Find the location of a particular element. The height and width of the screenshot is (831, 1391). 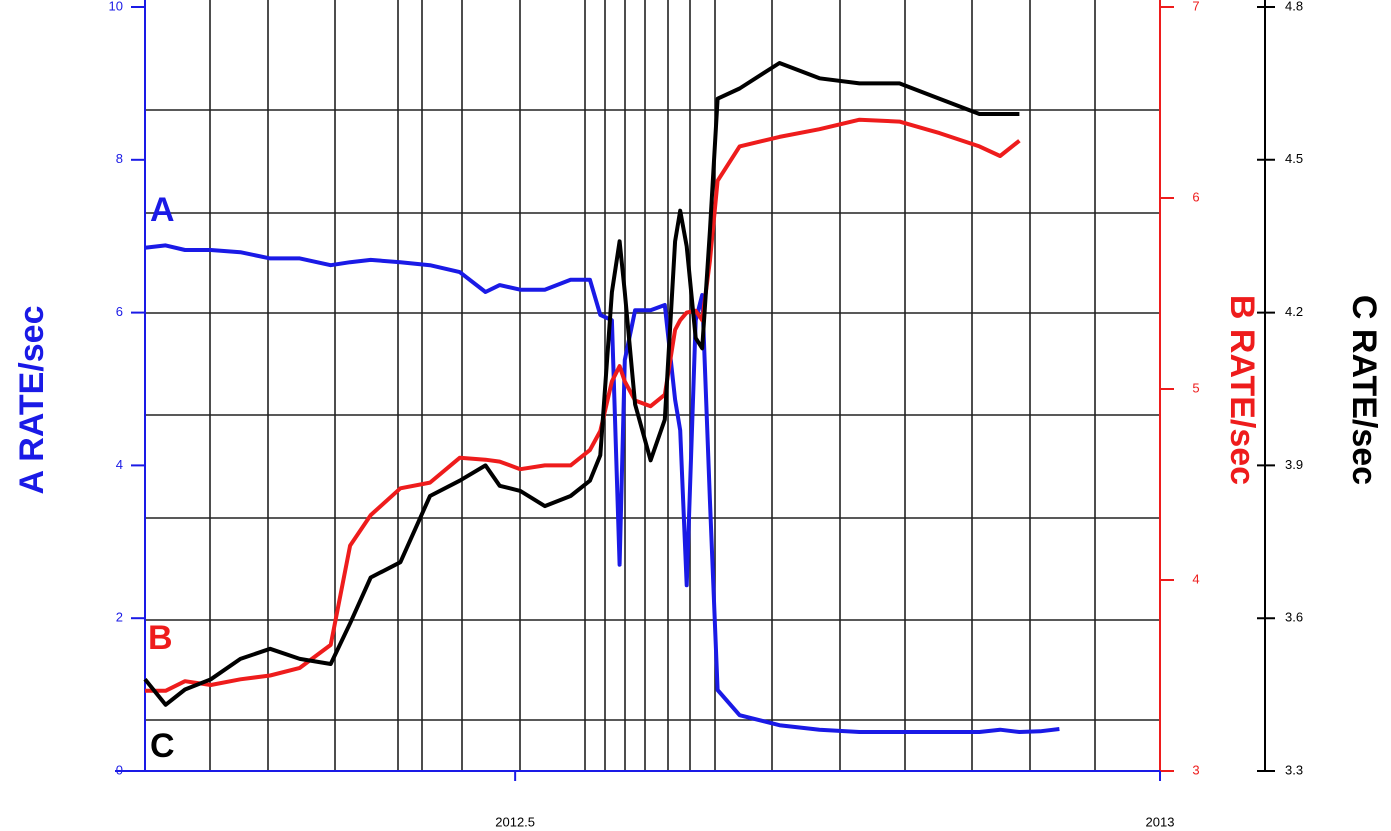

series-name: C is located at coordinates (162, 746).